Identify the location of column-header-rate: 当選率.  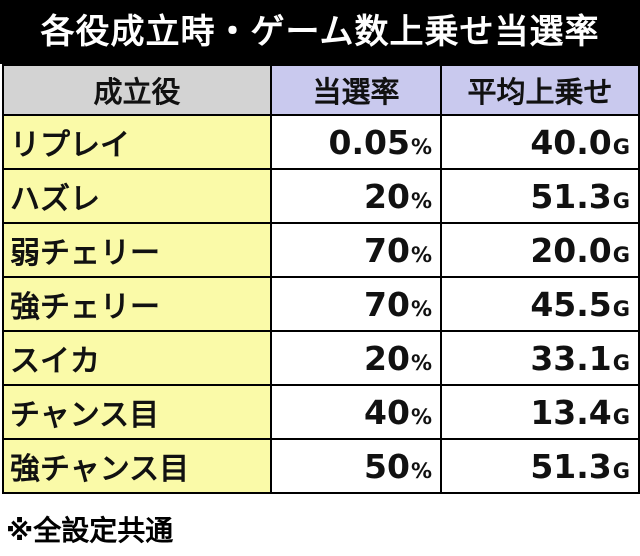
(356, 90).